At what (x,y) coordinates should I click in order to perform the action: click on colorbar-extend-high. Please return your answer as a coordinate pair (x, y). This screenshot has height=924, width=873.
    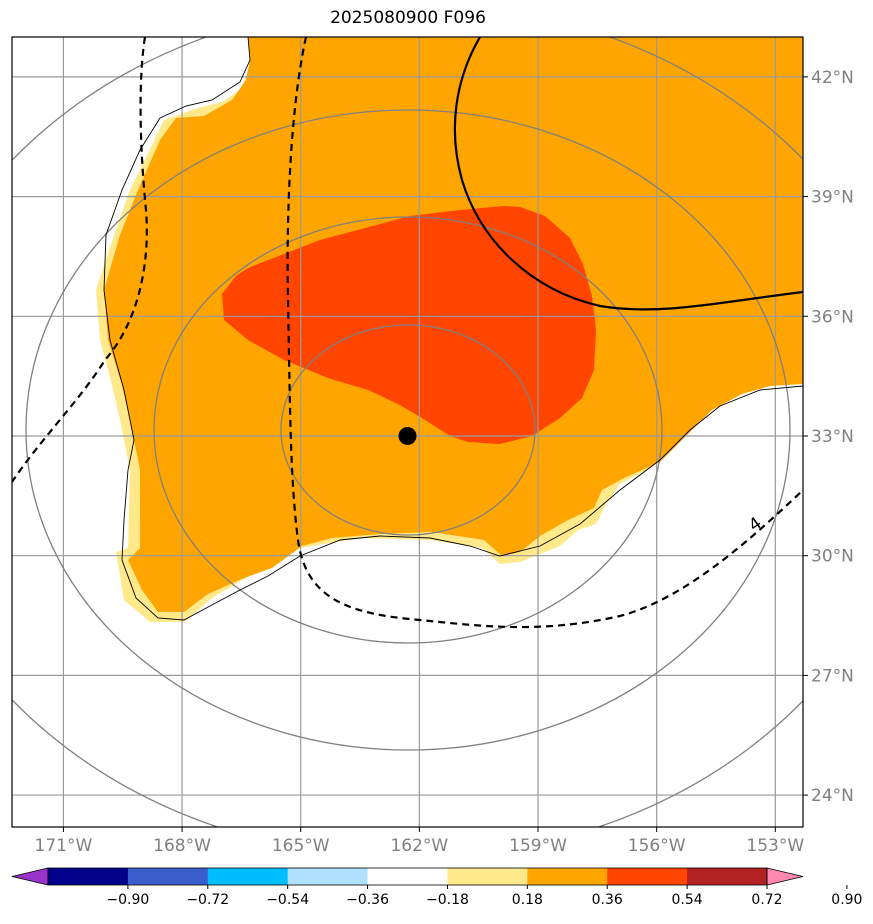
    Looking at the image, I should click on (785, 876).